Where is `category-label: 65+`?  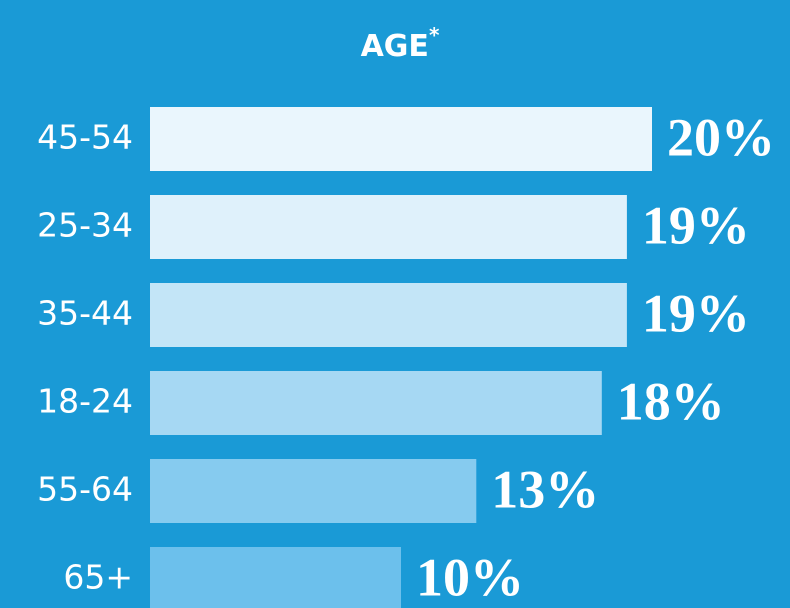 category-label: 65+ is located at coordinates (98, 577).